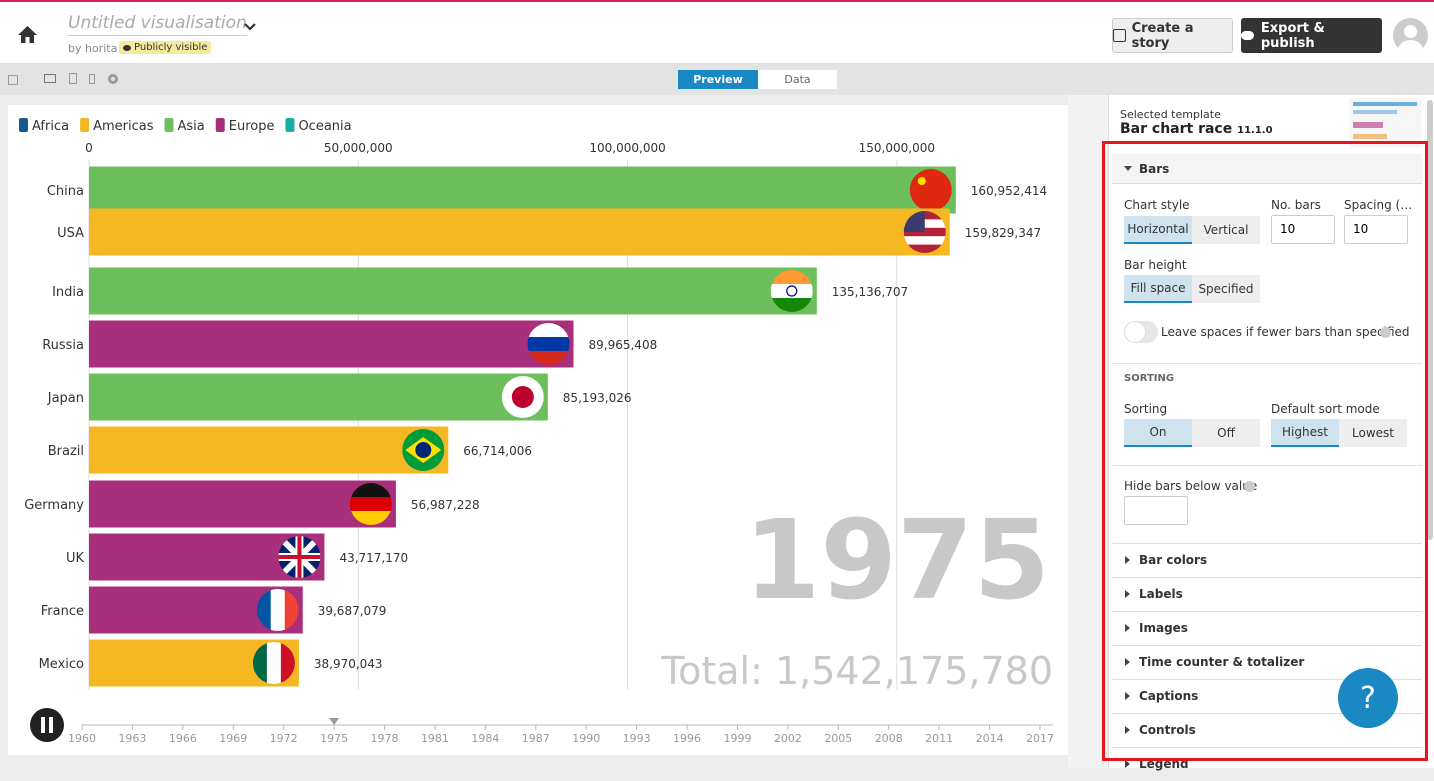 This screenshot has width=1434, height=781. I want to click on cloud-icon, so click(1247, 35).